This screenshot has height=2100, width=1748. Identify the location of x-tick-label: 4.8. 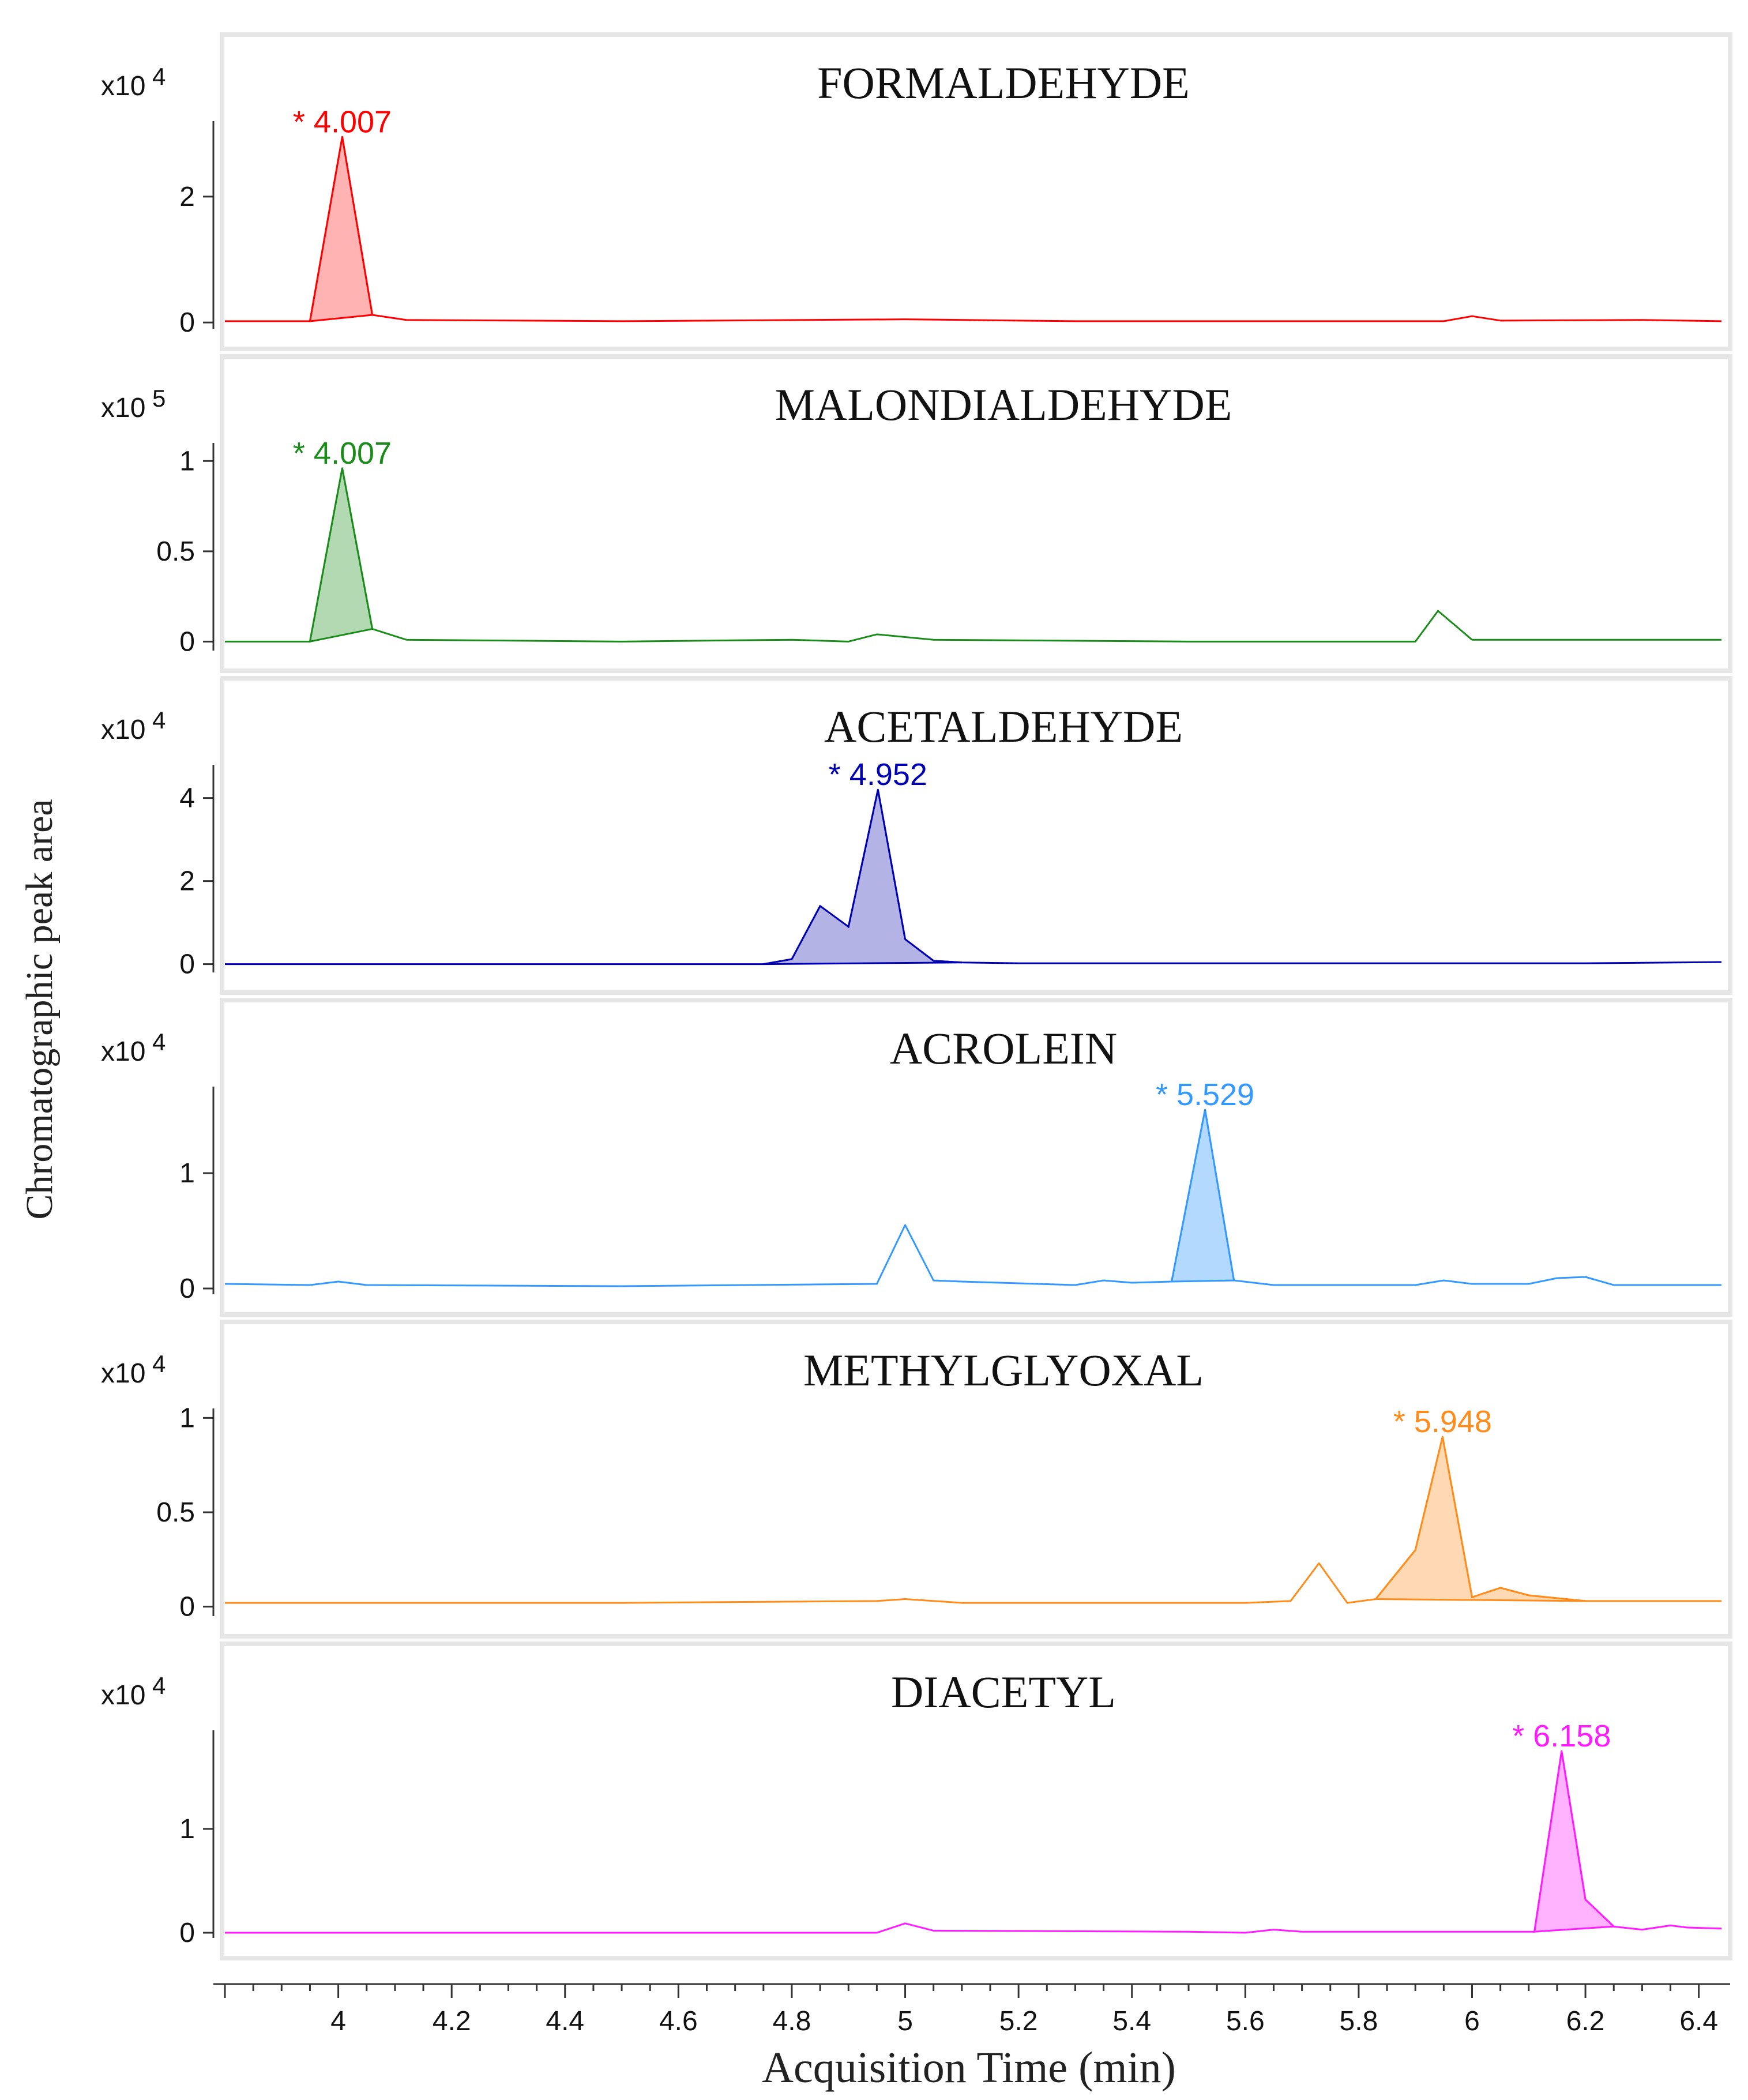
(792, 2021).